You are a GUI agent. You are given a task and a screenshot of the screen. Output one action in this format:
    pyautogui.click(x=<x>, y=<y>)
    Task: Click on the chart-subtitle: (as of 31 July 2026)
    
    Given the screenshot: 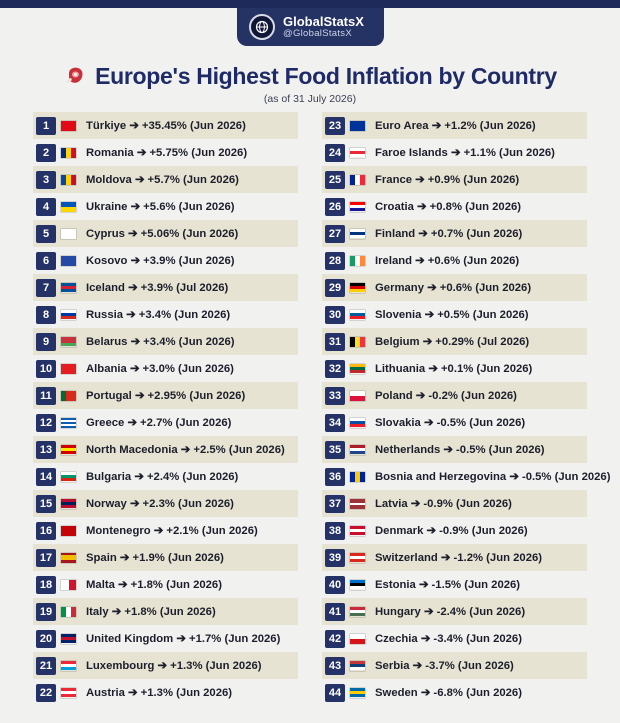 What is the action you would take?
    pyautogui.click(x=310, y=99)
    